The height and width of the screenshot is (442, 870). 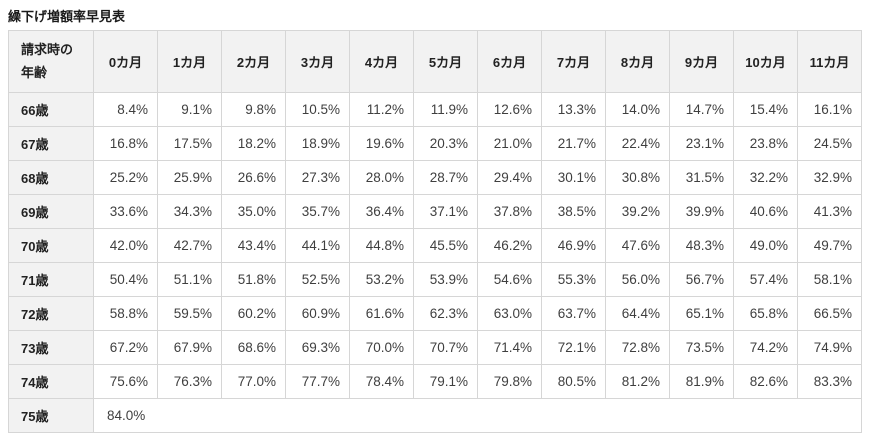 I want to click on rate-cell: 37.8%, so click(x=509, y=211).